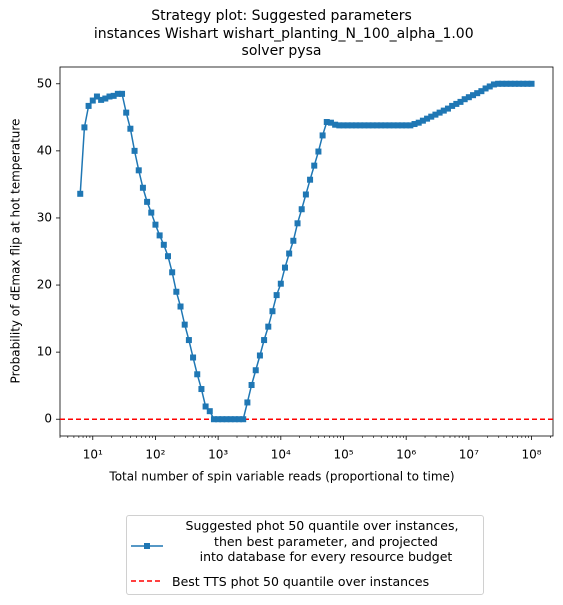 The image size is (563, 605). I want to click on legend-symbols, so click(147, 562).